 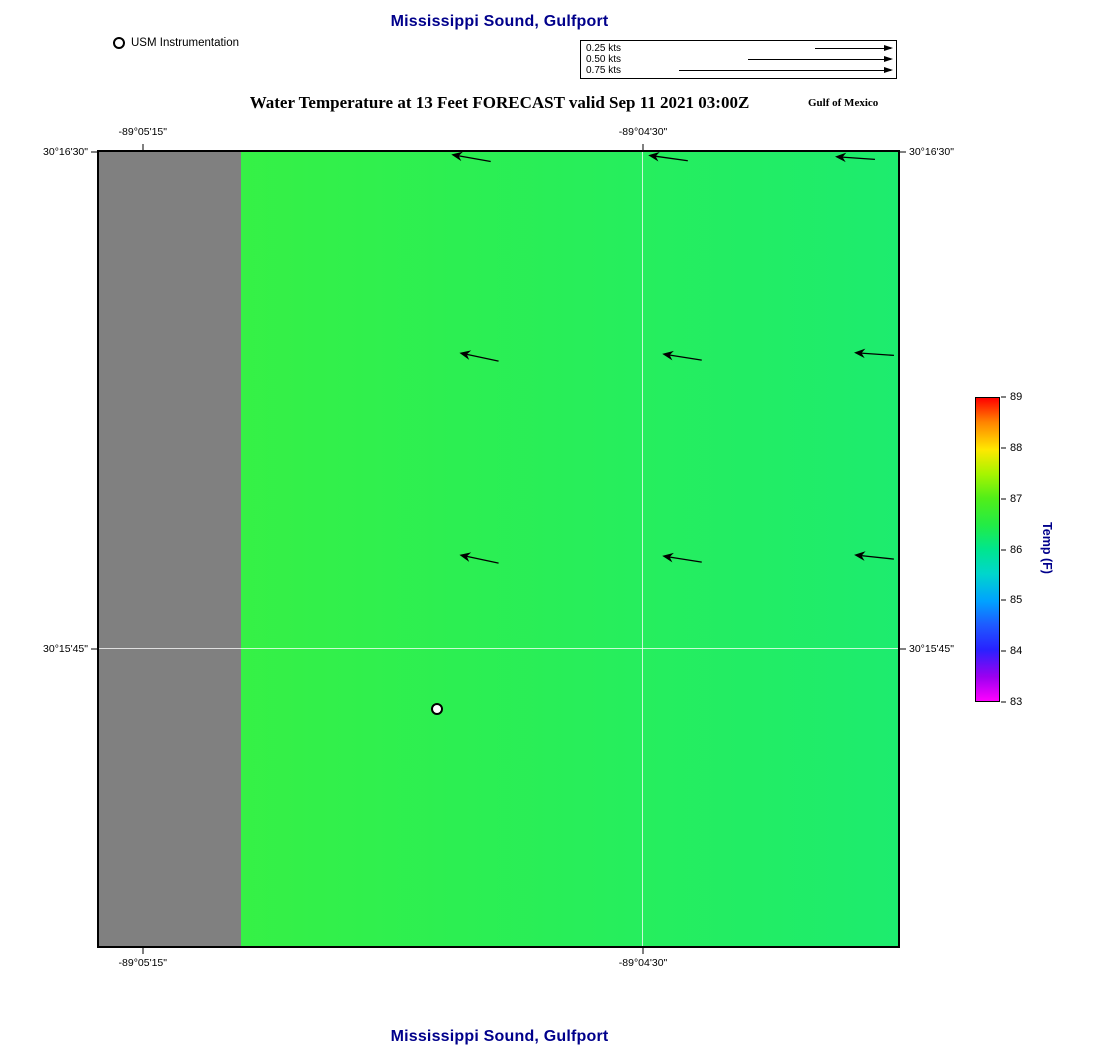 What do you see at coordinates (604, 48) in the screenshot?
I see `scale-row-label: 0.25 kts` at bounding box center [604, 48].